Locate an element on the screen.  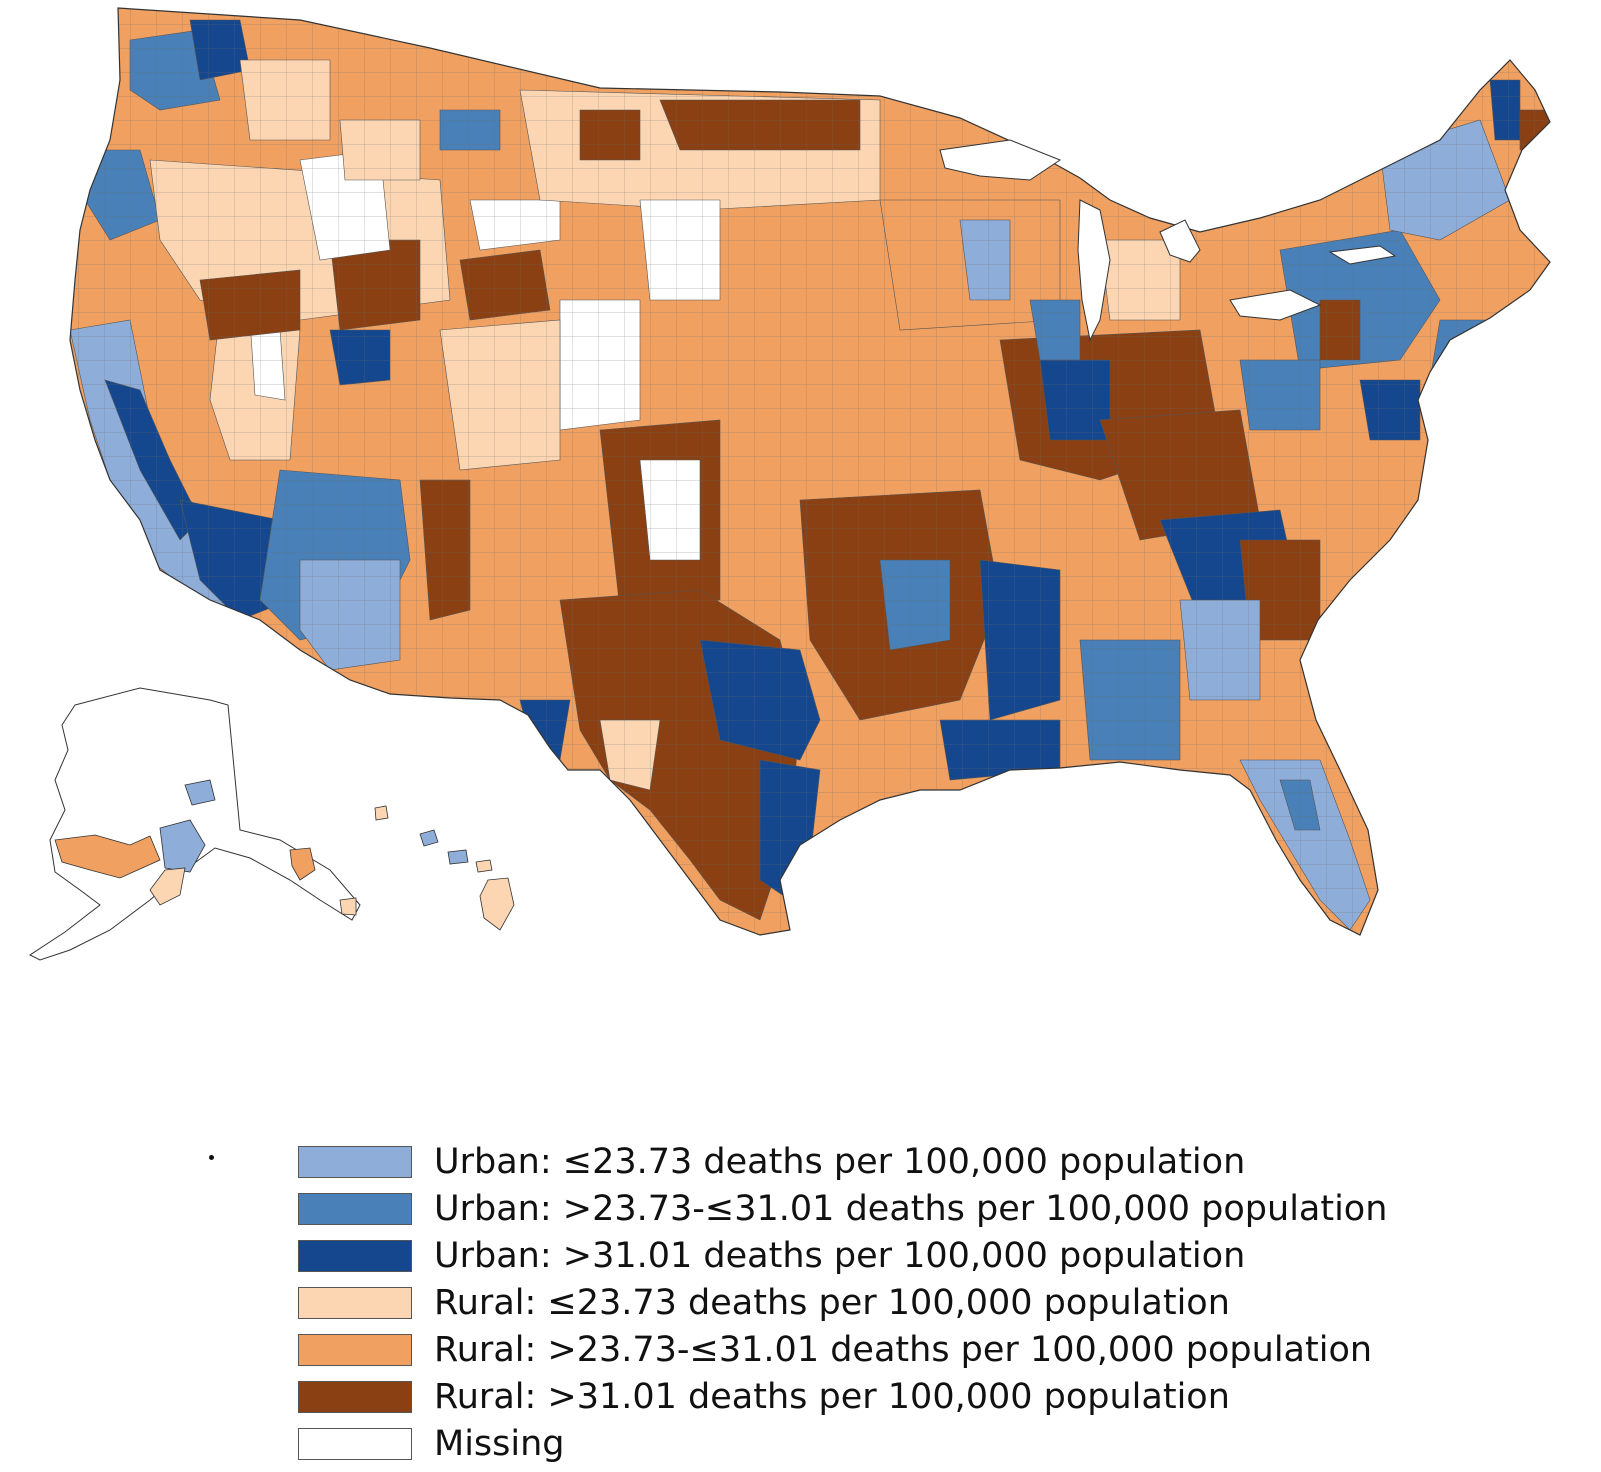
stray-dot-marker is located at coordinates (211, 1157).